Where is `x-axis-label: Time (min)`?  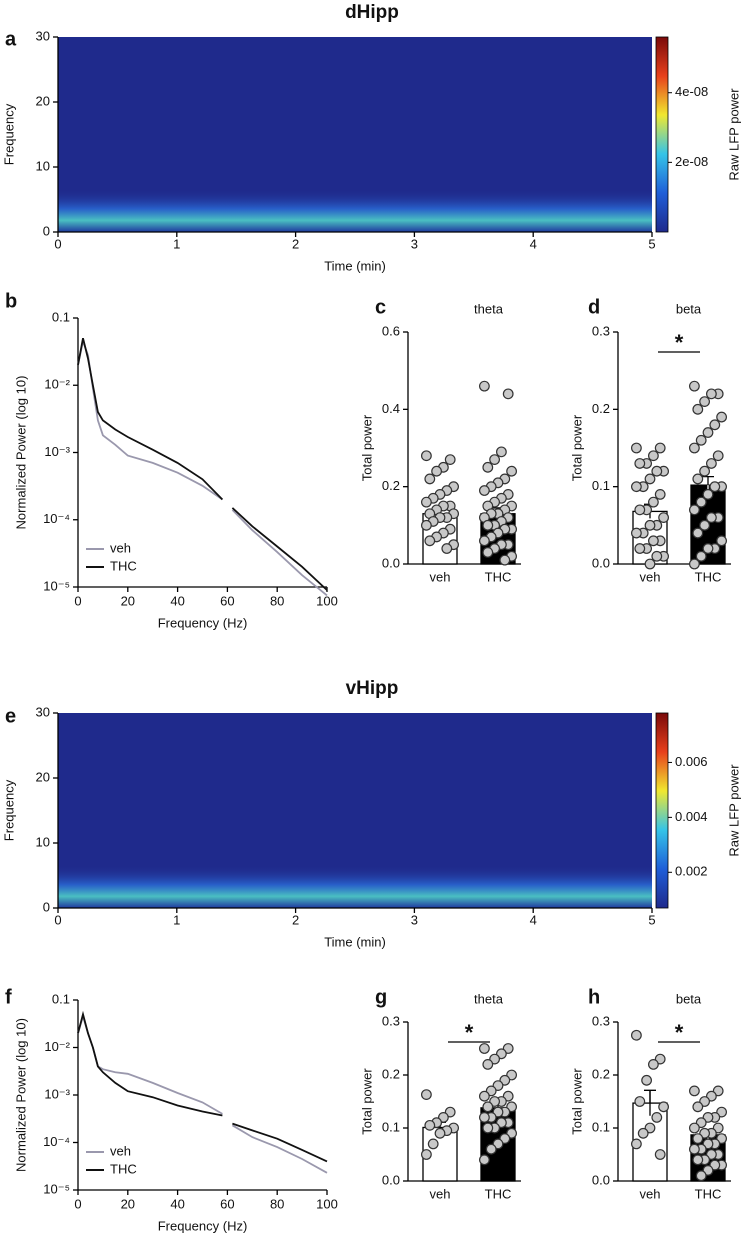 x-axis-label: Time (min) is located at coordinates (355, 265).